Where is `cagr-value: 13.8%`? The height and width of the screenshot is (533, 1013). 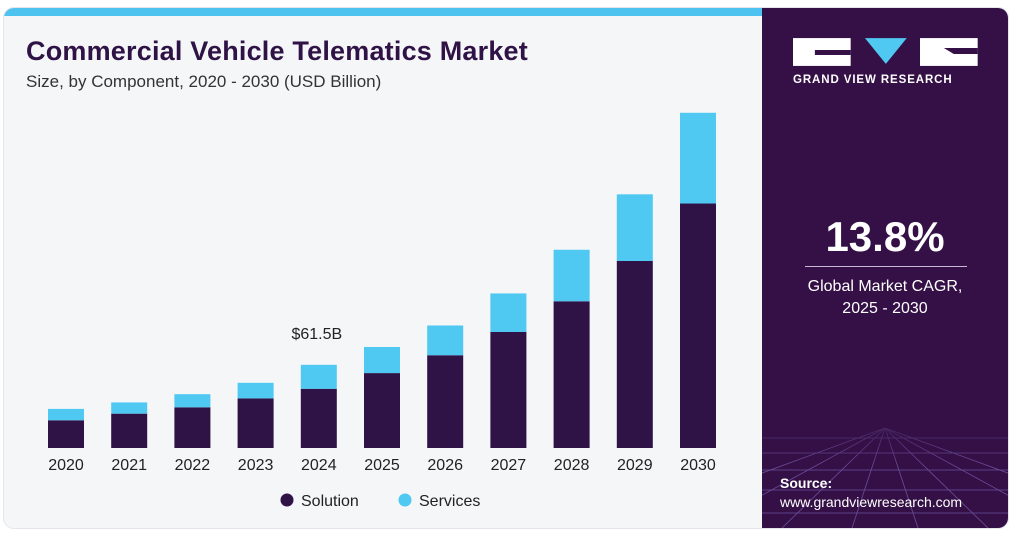
cagr-value: 13.8% is located at coordinates (885, 236).